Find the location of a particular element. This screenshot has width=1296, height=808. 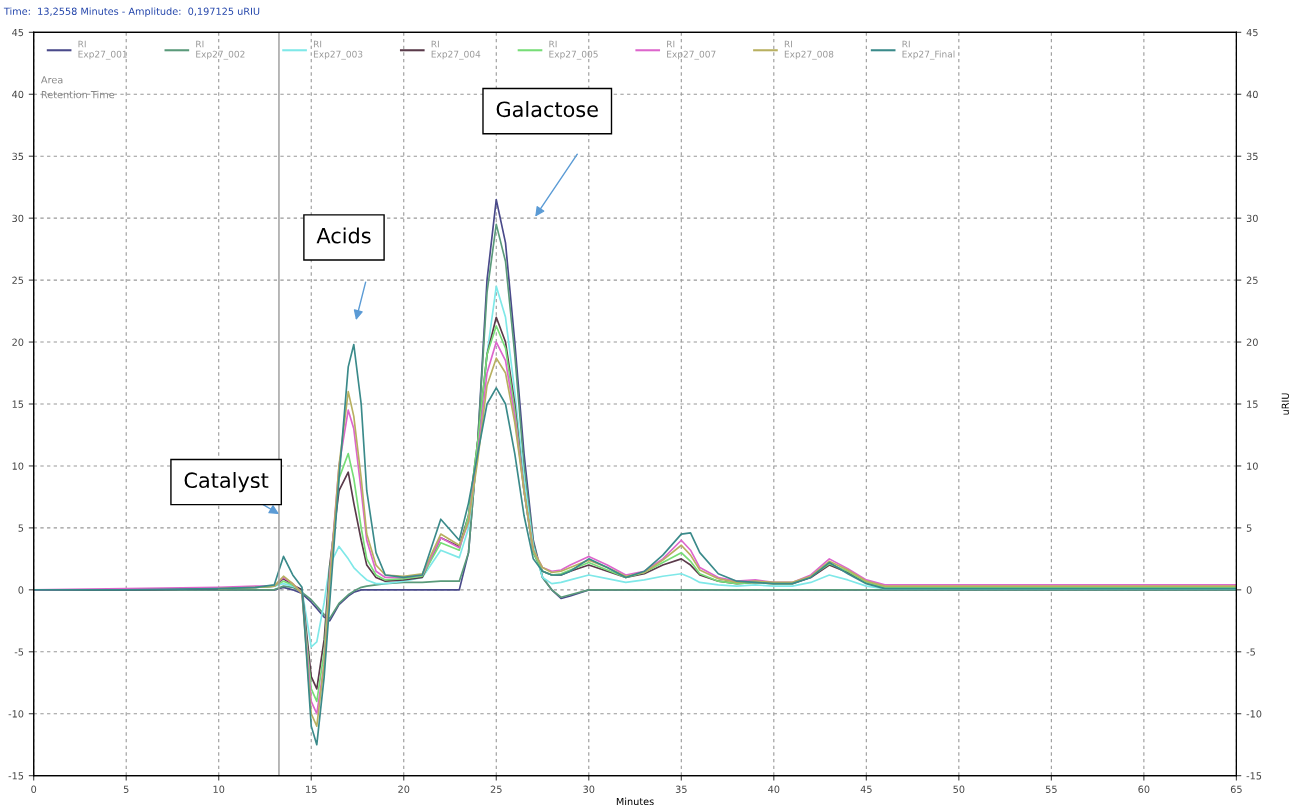

x-tick-label: 25 is located at coordinates (496, 789).